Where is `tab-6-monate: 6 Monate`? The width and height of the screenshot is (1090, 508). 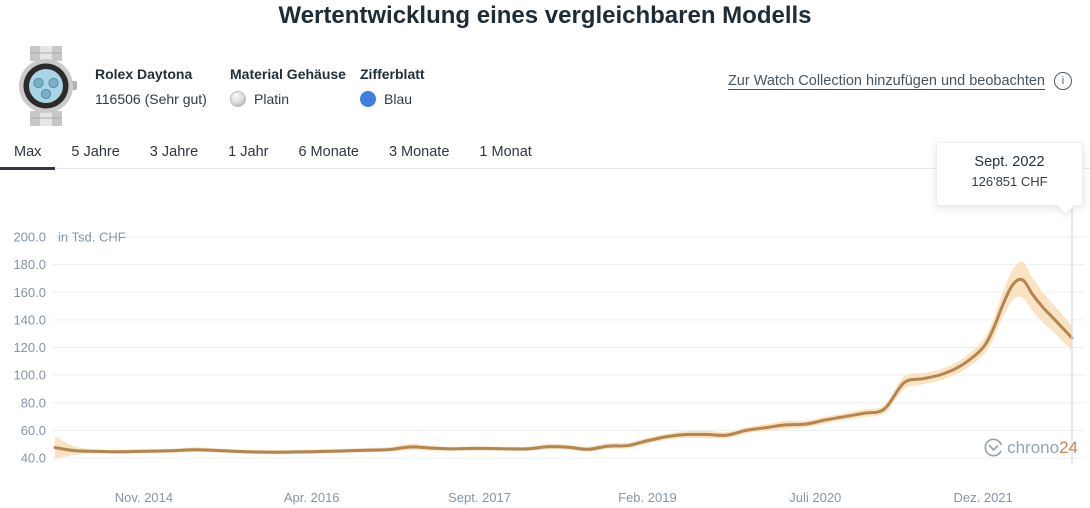
tab-6-monate: 6 Monate is located at coordinates (328, 151).